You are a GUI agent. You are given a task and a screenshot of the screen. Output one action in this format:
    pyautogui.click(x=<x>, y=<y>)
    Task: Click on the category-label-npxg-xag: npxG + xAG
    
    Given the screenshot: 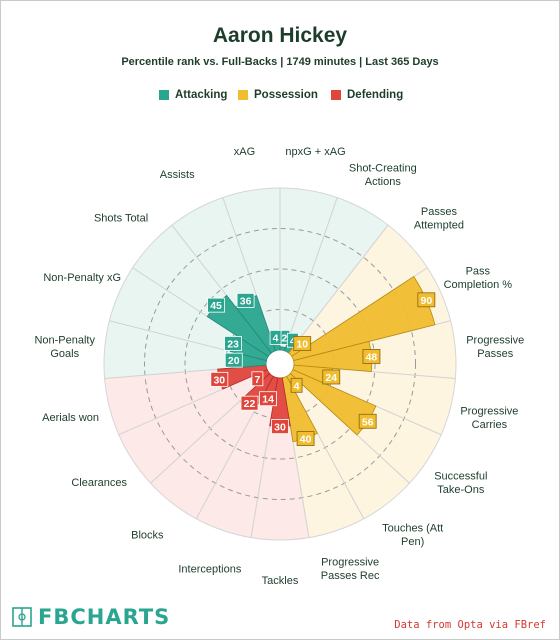 What is the action you would take?
    pyautogui.click(x=315, y=152)
    